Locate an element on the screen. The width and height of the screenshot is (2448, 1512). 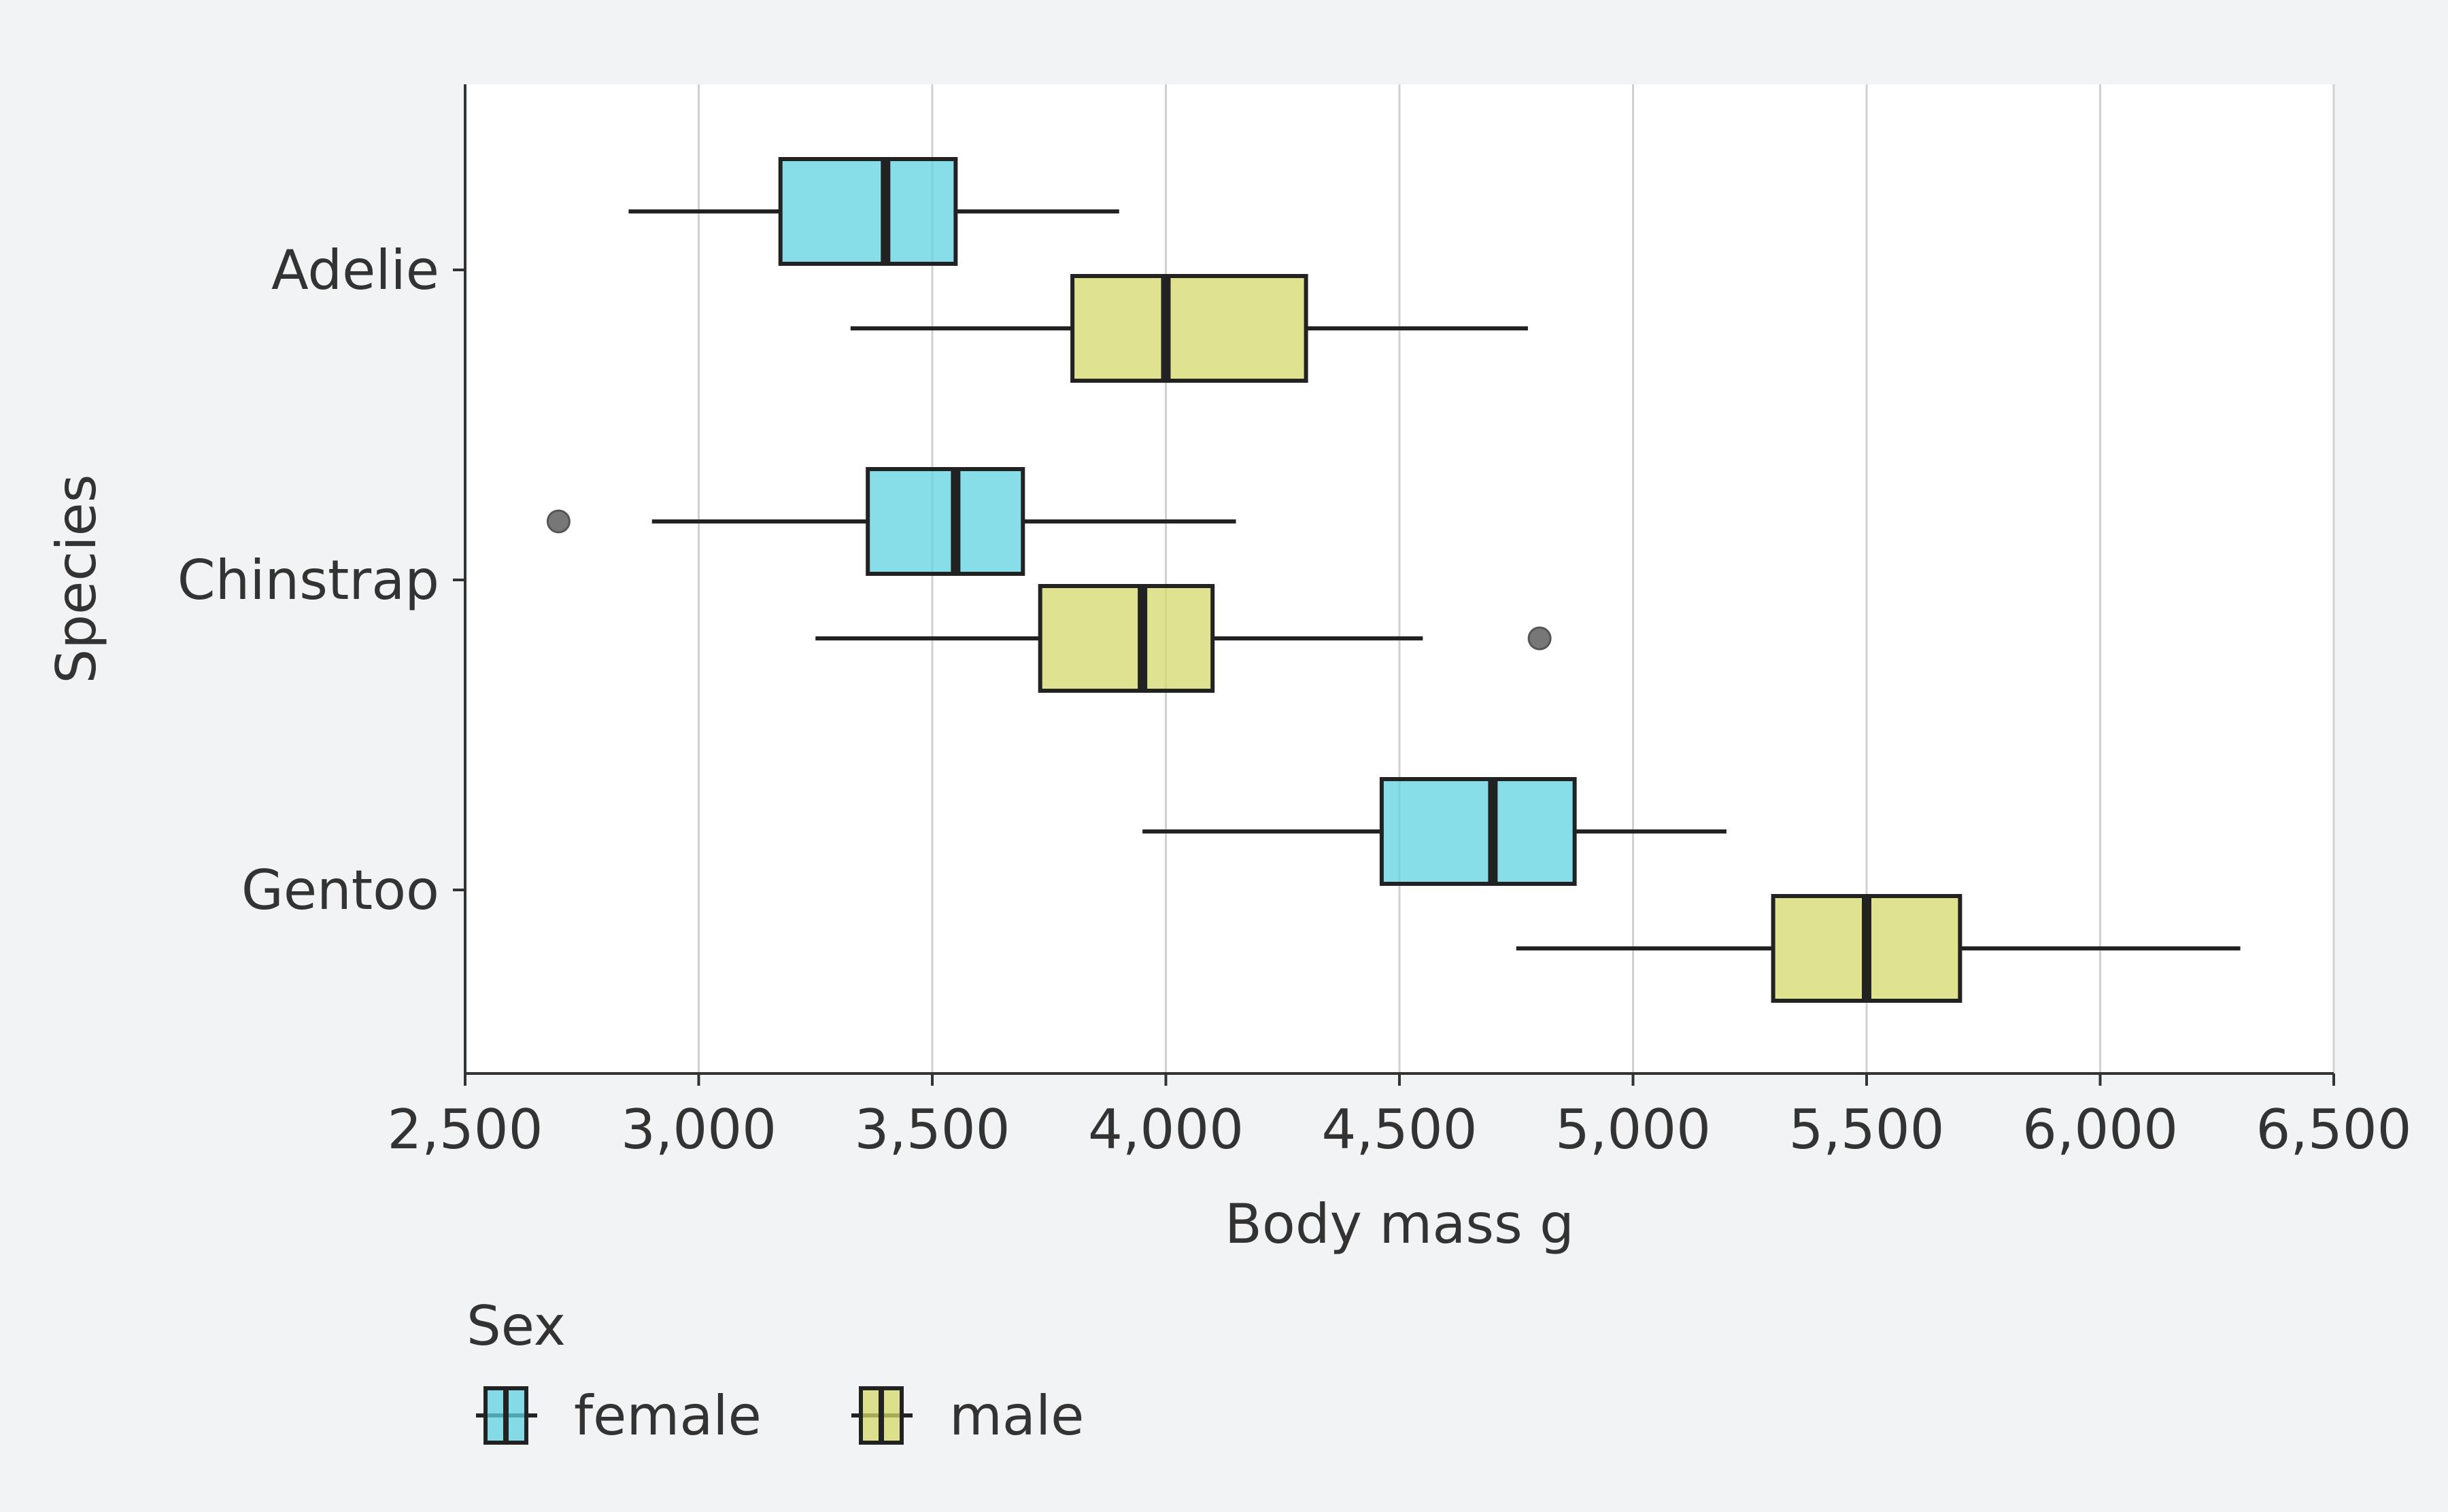
x-tick-label: 4,500 is located at coordinates (1399, 1129).